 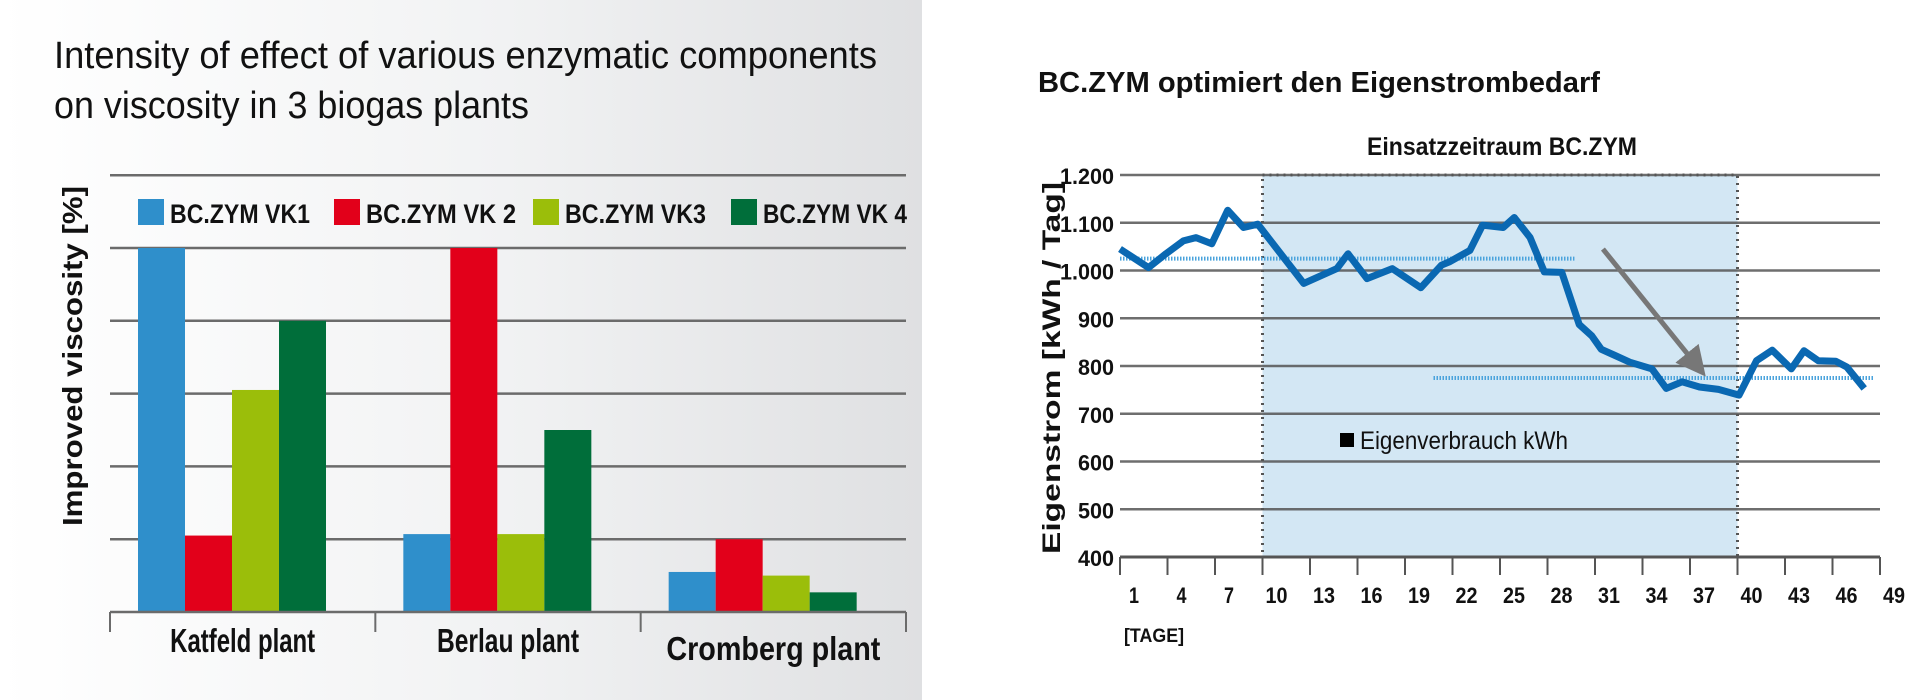 I want to click on y-tick-label: 400, so click(x=1096, y=558).